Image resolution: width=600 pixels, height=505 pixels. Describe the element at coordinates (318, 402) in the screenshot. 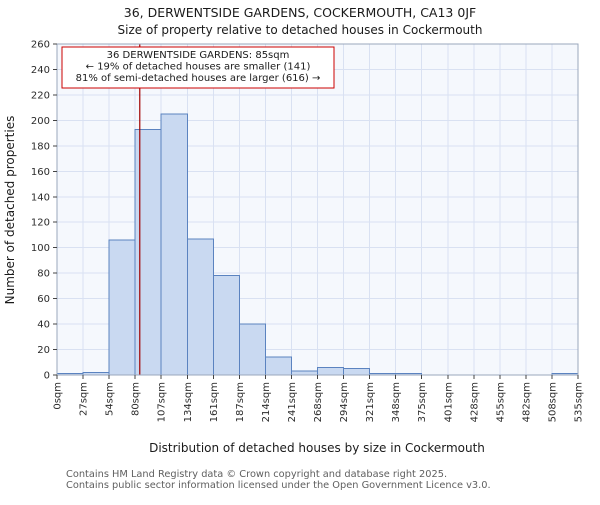

I see `x-tick-label: 268sqm` at that location.